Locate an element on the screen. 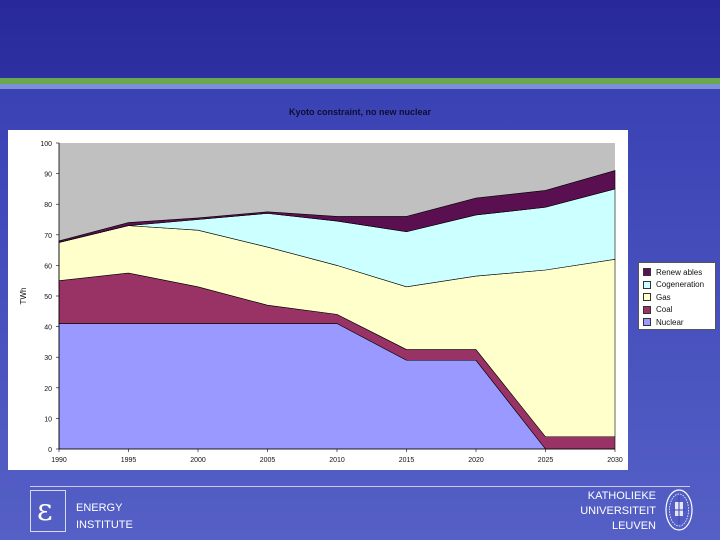 Image resolution: width=720 pixels, height=540 pixels. x-tick-label: 2010 is located at coordinates (337, 460).